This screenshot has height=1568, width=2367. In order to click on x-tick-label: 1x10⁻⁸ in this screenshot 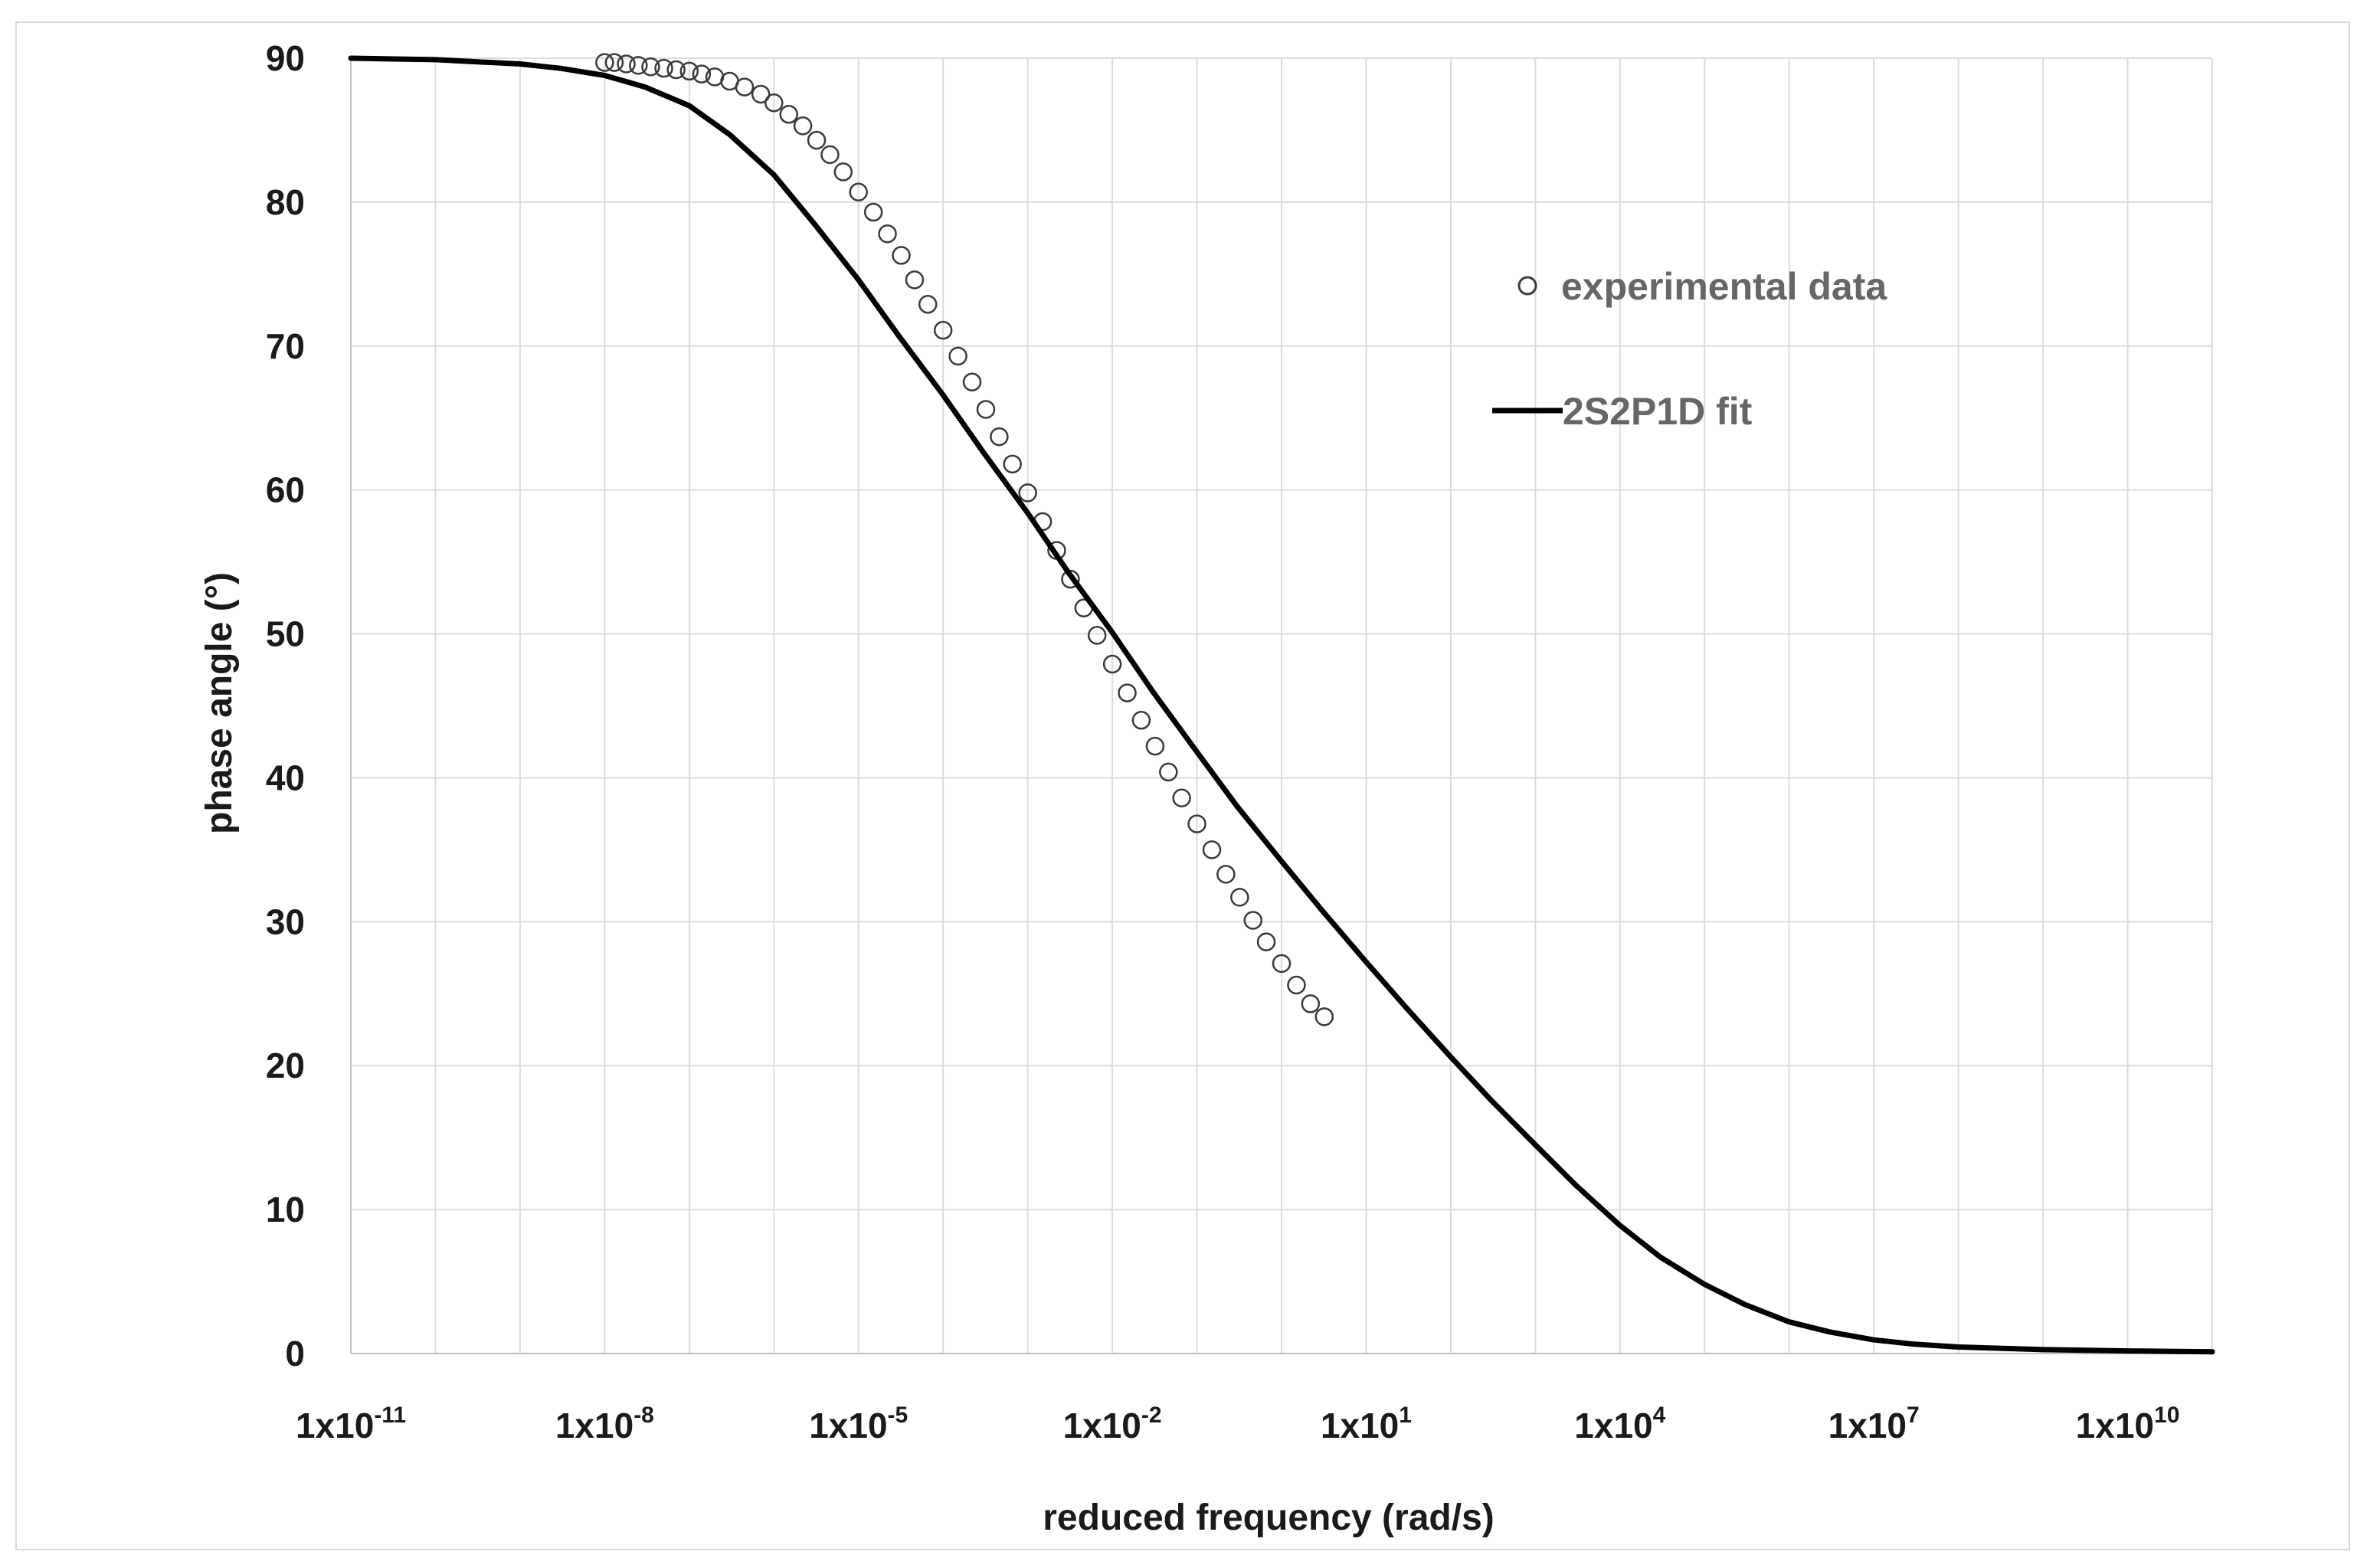, I will do `click(604, 1424)`.